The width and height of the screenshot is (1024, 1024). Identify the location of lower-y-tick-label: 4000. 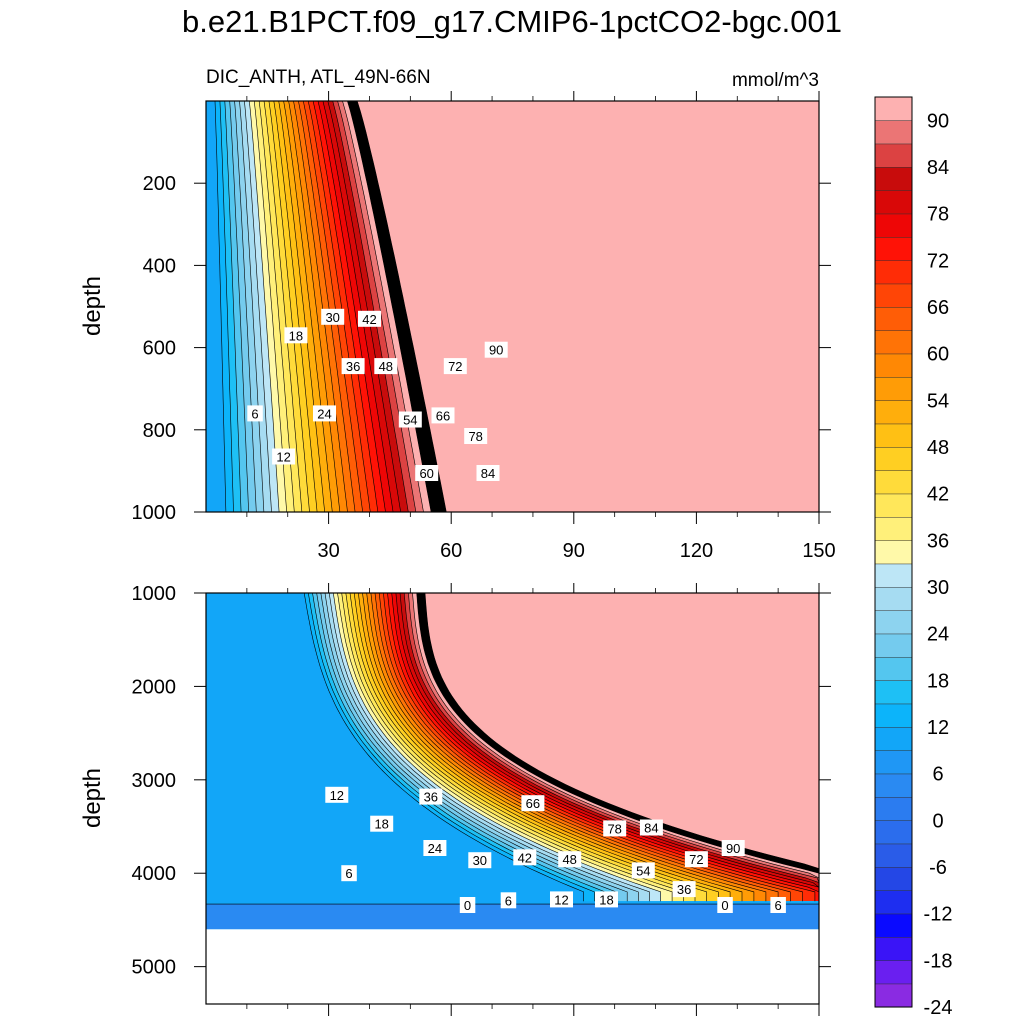
(154, 874).